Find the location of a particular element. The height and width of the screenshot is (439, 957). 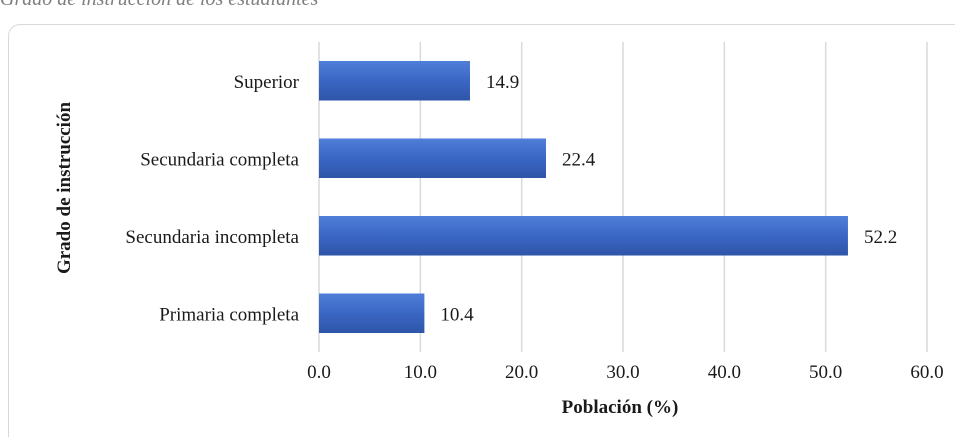

x-axis-title: Población (%) is located at coordinates (620, 407).